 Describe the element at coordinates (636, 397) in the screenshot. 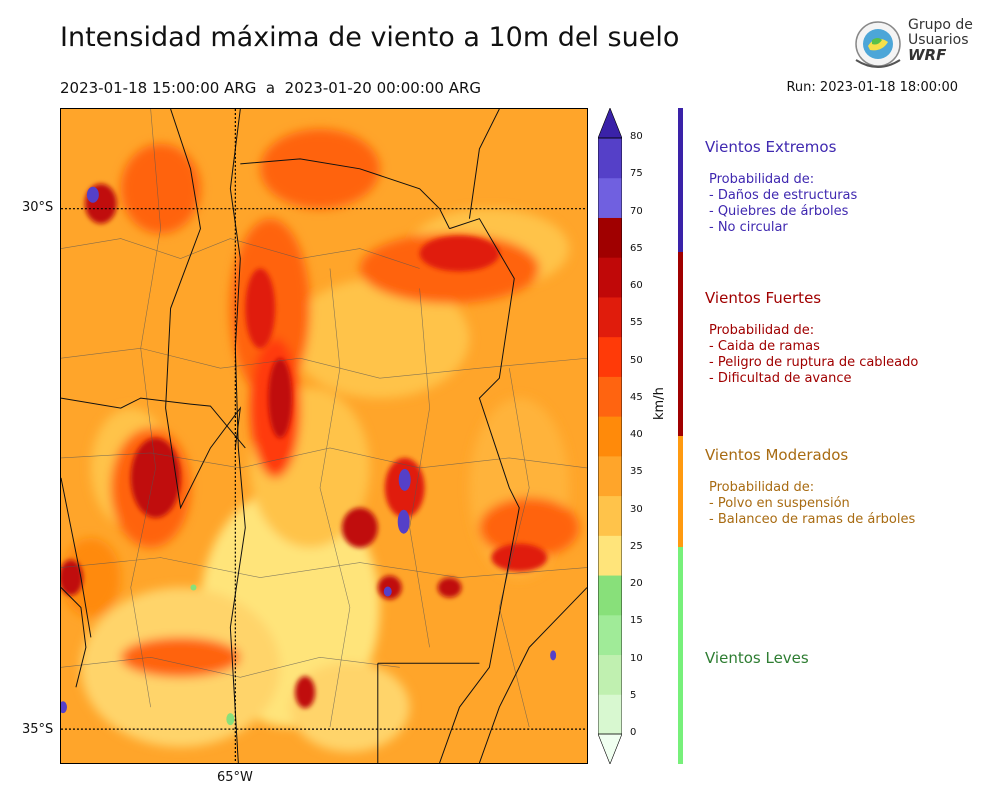

I see `colorbar-tick-label: 45` at that location.